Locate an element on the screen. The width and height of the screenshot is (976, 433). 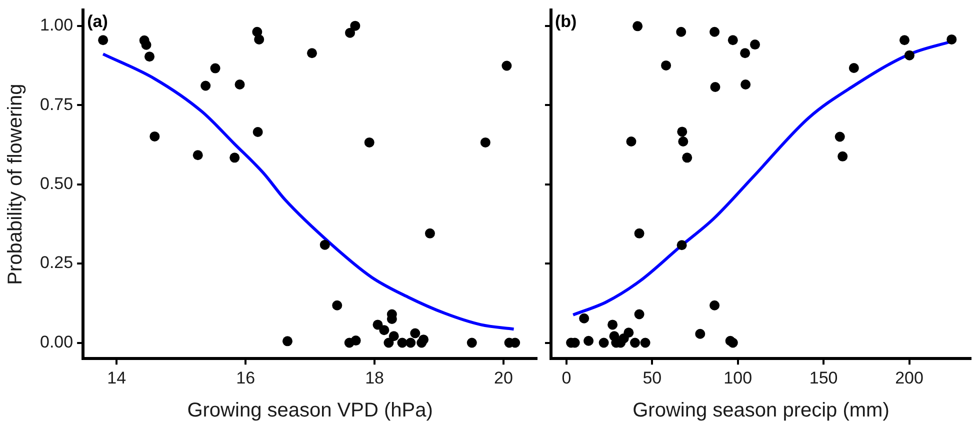
x-tick-label: 18 is located at coordinates (374, 378).